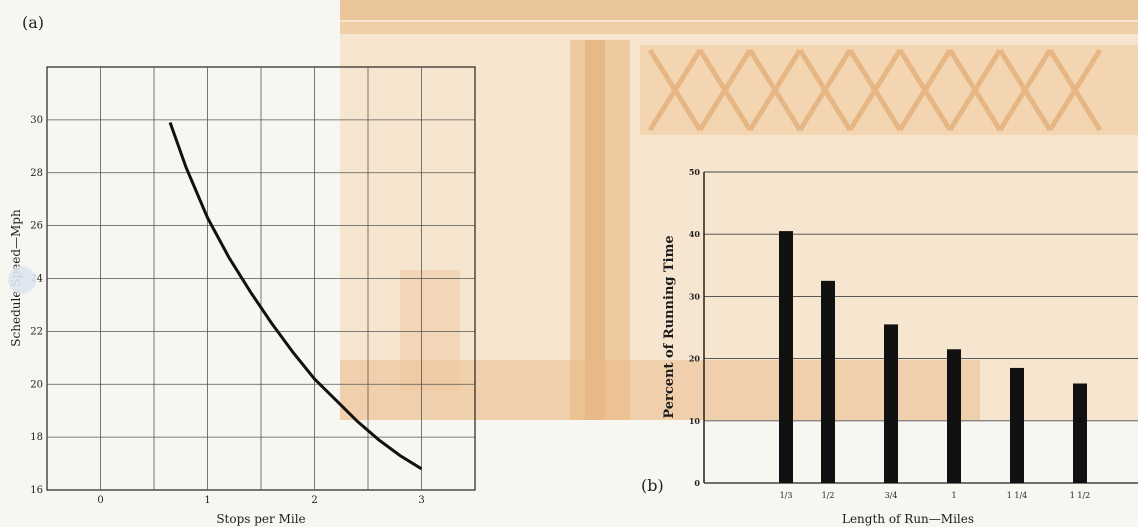 The image size is (1138, 527). What do you see at coordinates (935, 495) in the screenshot?
I see `chart-b-x-ticks: 1/3 1/2 3/4 1 1 1/4 1 1/2` at bounding box center [935, 495].